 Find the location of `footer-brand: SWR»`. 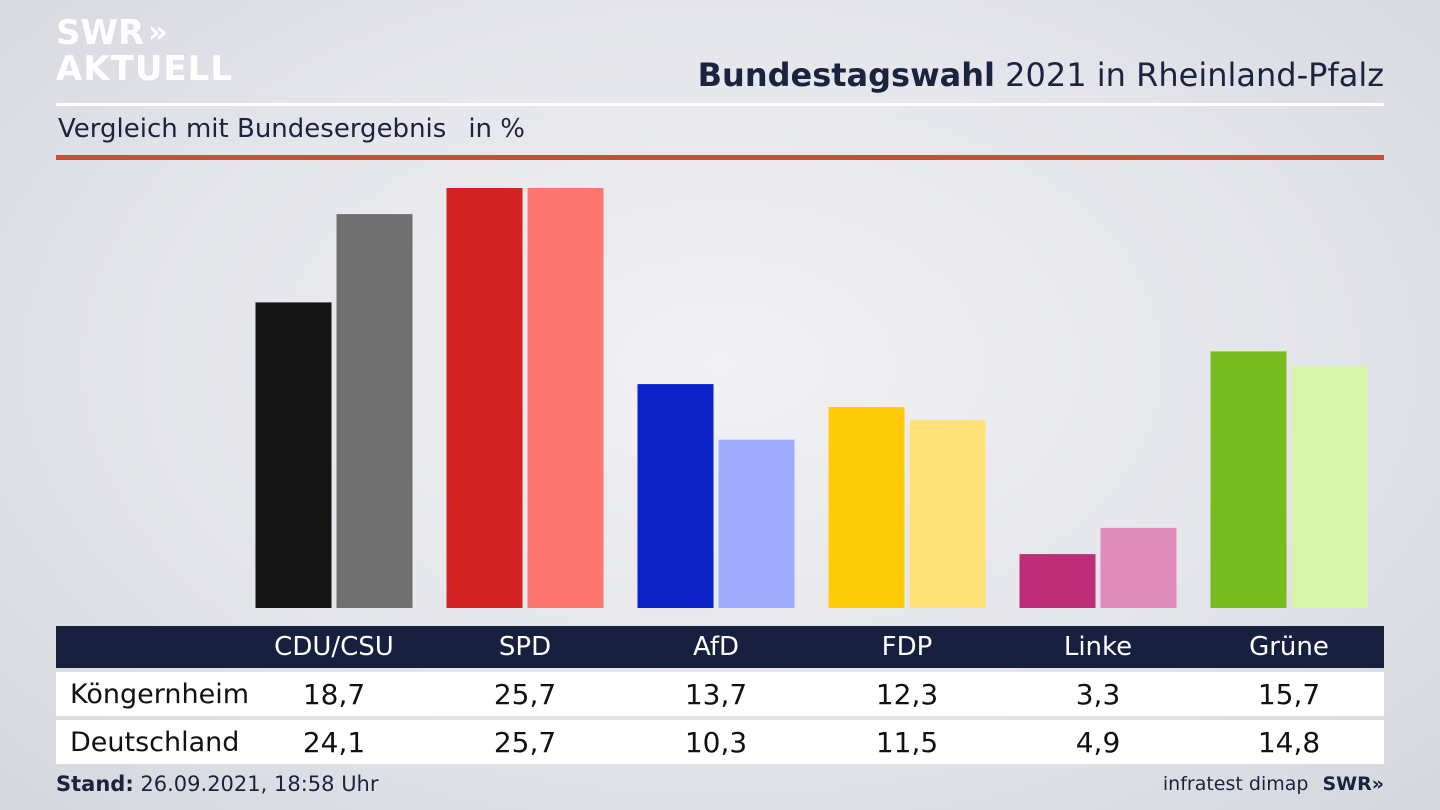

footer-brand: SWR» is located at coordinates (1353, 784).